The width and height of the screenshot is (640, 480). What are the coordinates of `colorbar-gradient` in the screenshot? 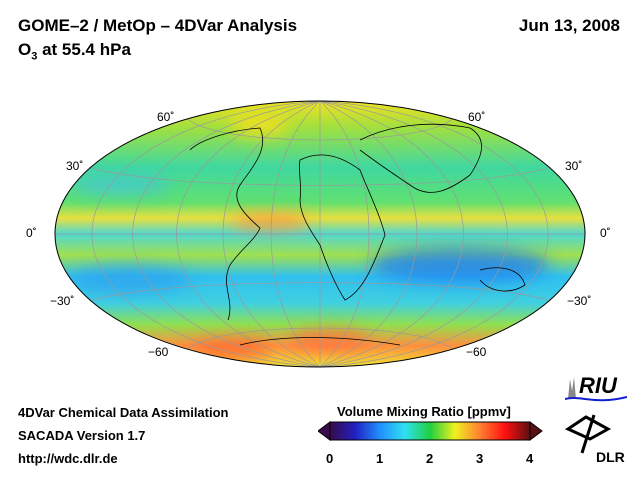 It's located at (430, 431).